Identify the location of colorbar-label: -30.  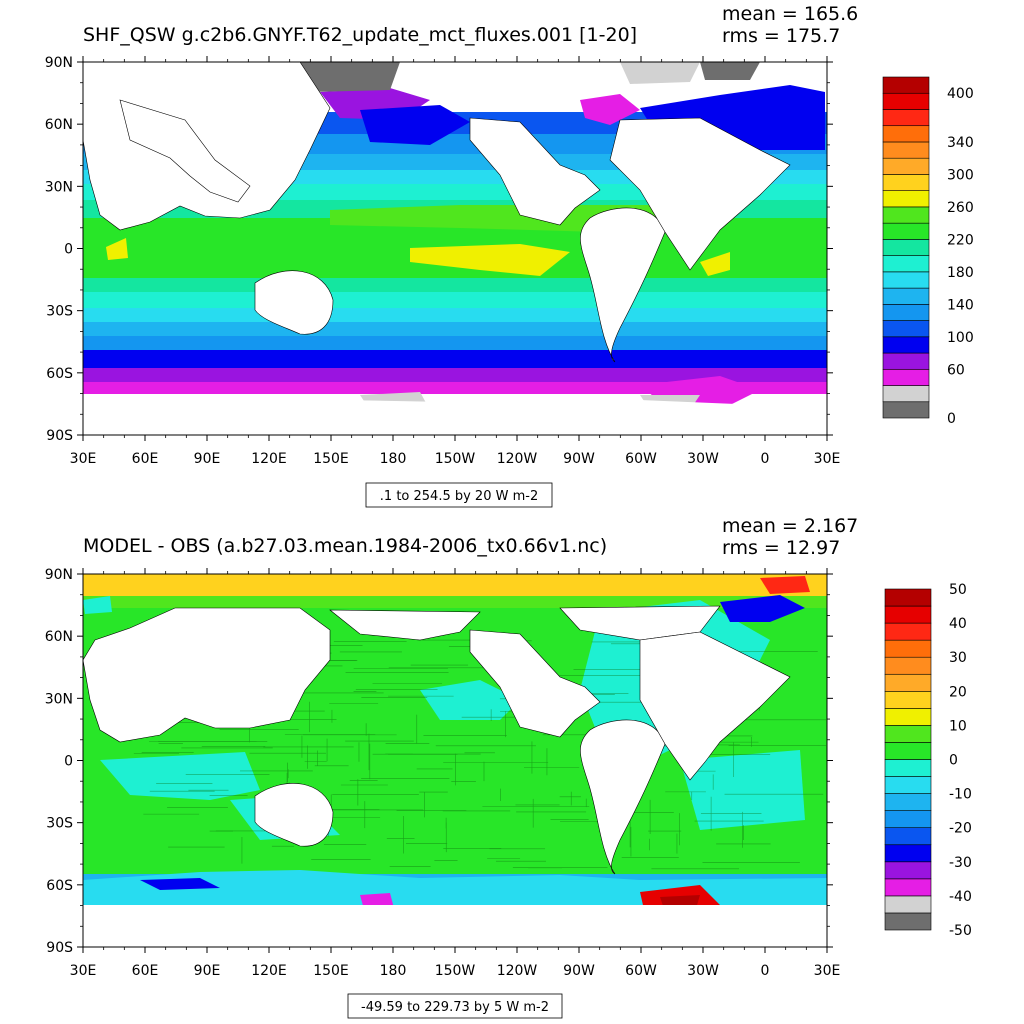
(960, 863).